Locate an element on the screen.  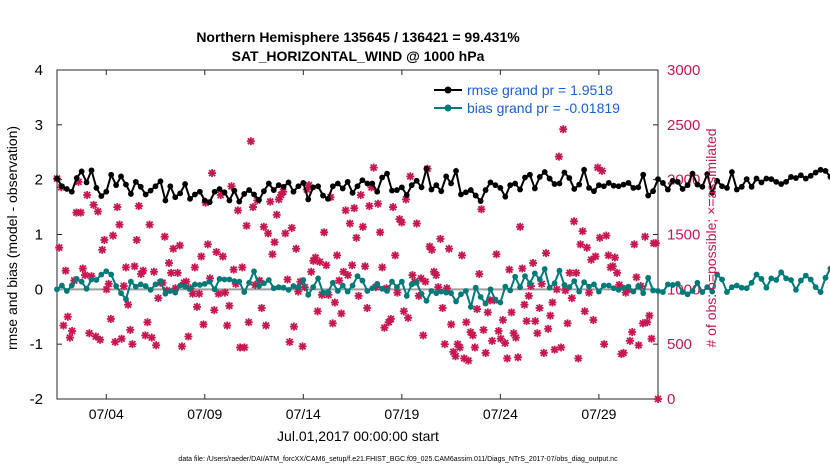
y-axis-right-label: # of obs: o=possible; ×=assimilated is located at coordinates (711, 237).